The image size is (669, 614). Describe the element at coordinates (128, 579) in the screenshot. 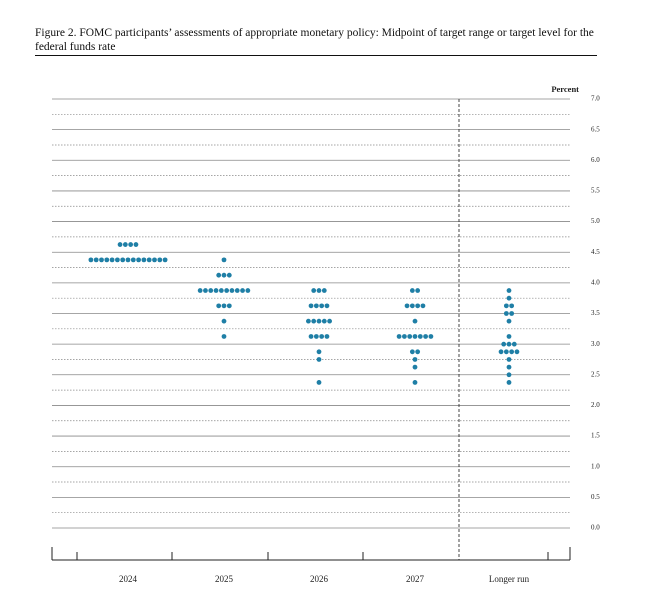

I see `x-tick-label: 2024` at that location.